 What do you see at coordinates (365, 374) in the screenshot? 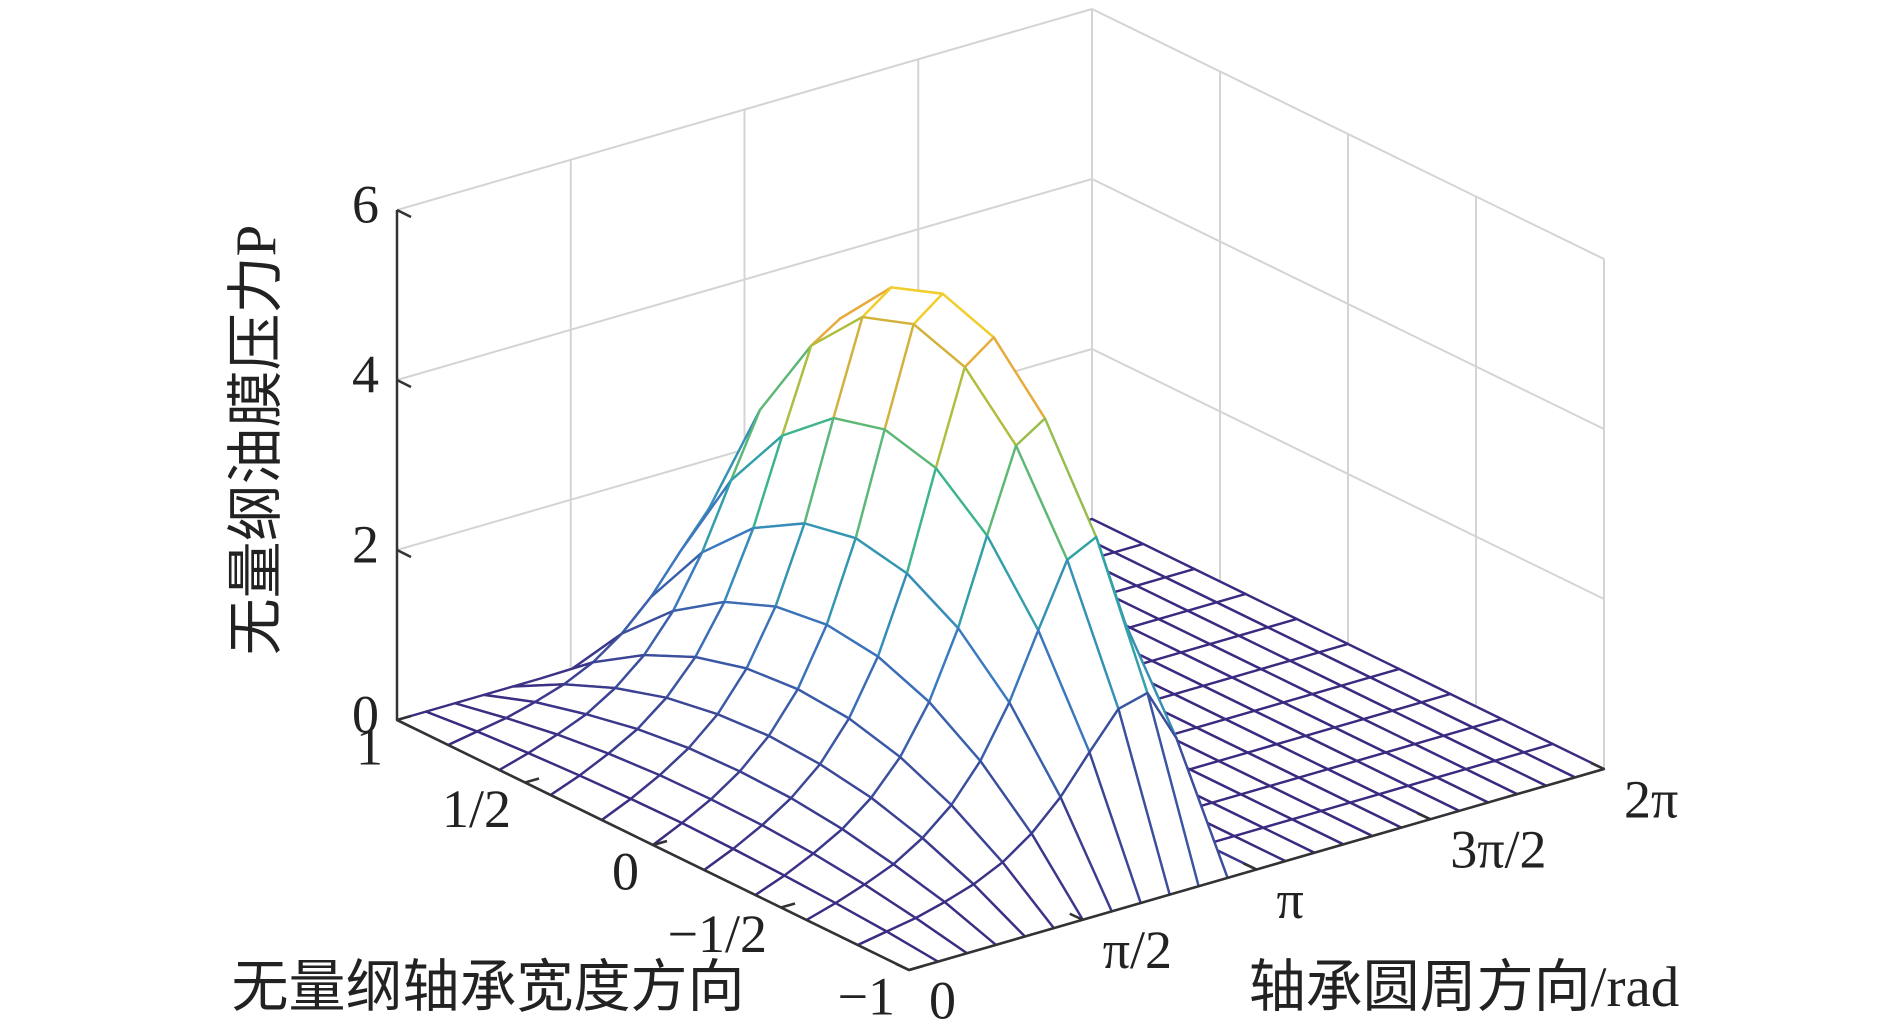
I see `z-tick-label: 4` at bounding box center [365, 374].